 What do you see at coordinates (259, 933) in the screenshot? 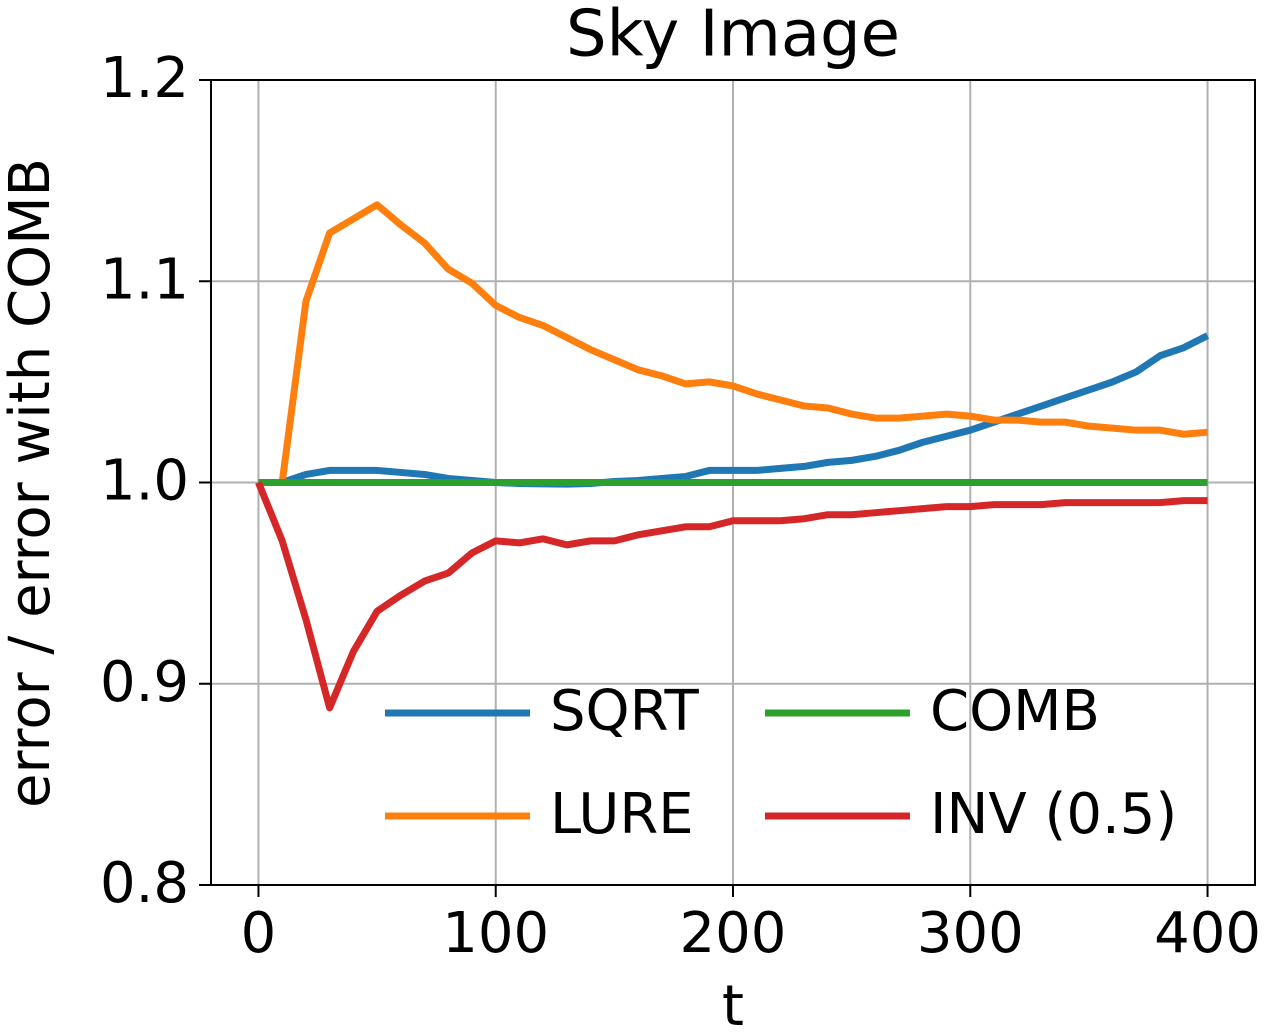
I see `x-tick-label: 0` at bounding box center [259, 933].